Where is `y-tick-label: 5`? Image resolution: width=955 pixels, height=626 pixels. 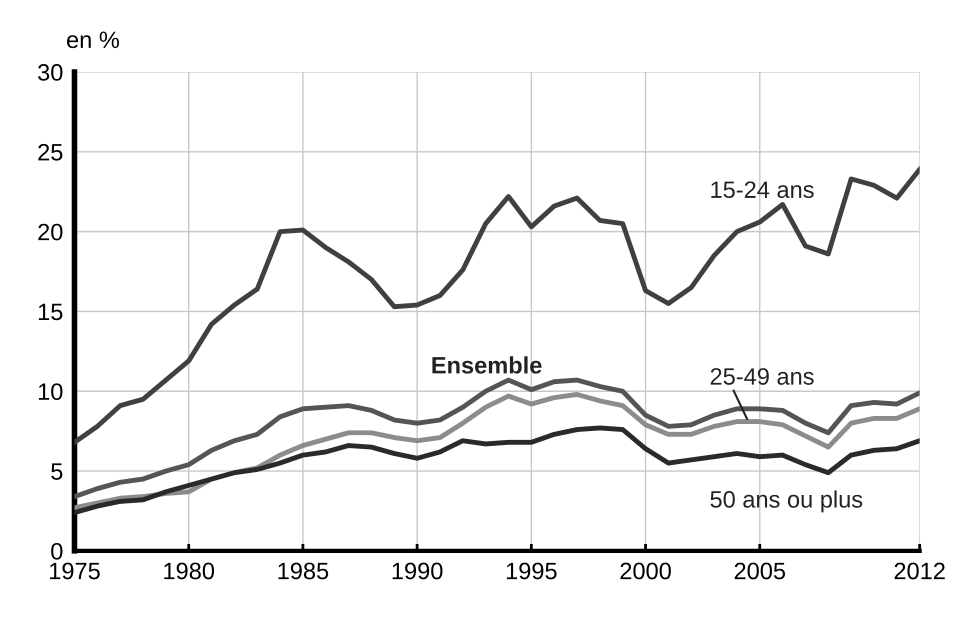 y-tick-label: 5 is located at coordinates (56, 471).